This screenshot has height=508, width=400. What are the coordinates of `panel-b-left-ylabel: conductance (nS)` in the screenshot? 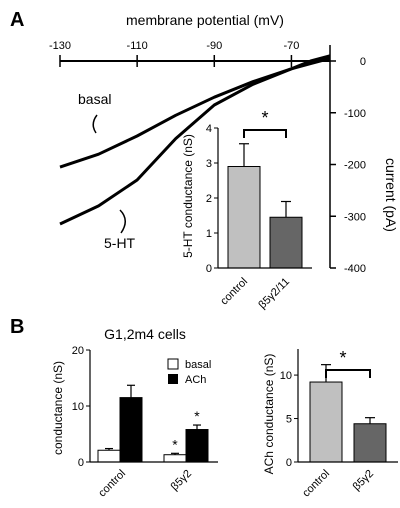 It's located at (58, 408).